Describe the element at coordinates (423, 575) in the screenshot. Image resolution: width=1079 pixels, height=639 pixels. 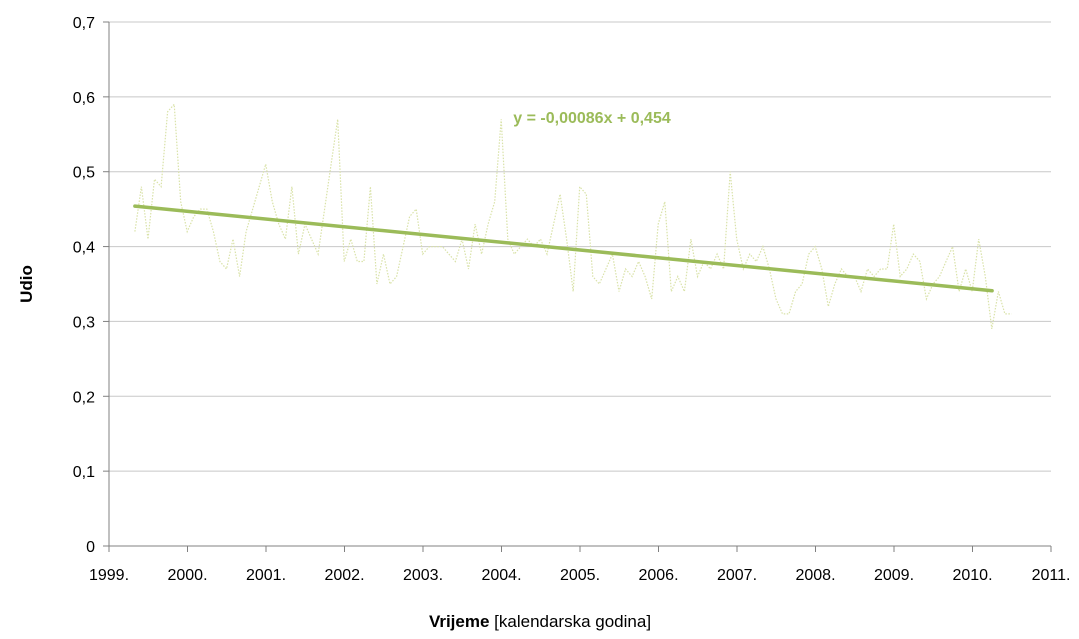
I see `x-tick-label: 2003.` at that location.